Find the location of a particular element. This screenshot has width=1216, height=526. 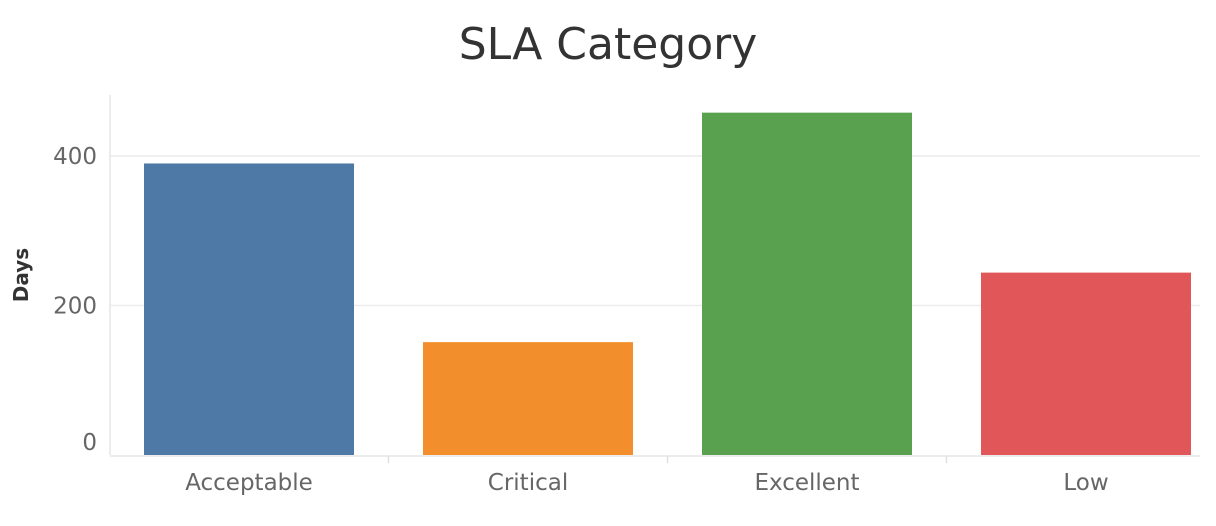

bar-excellent is located at coordinates (807, 284).